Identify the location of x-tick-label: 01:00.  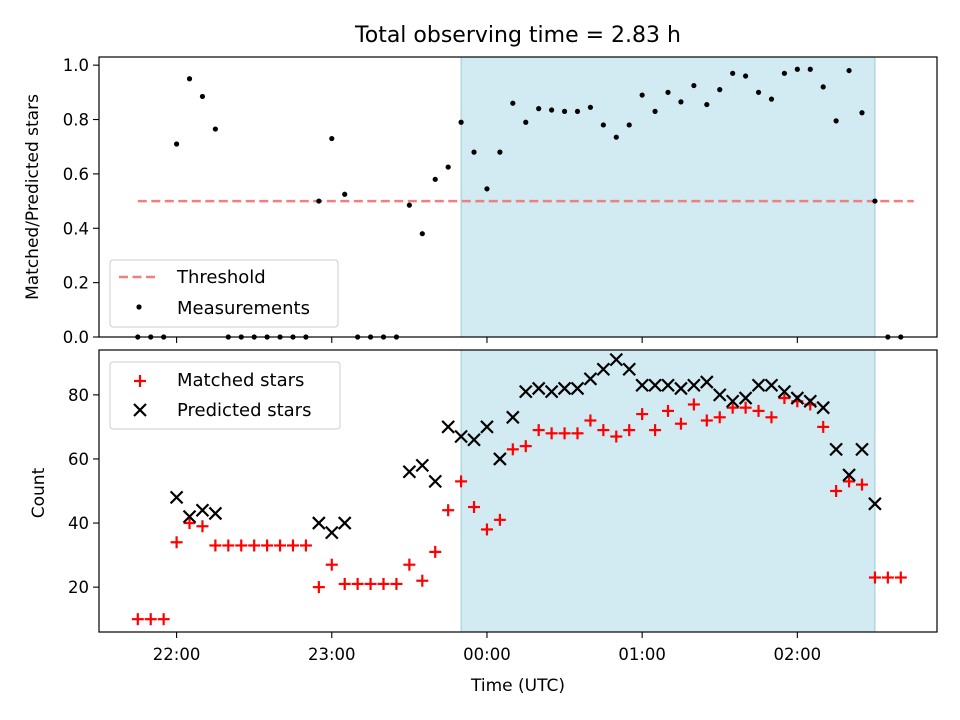
(642, 654).